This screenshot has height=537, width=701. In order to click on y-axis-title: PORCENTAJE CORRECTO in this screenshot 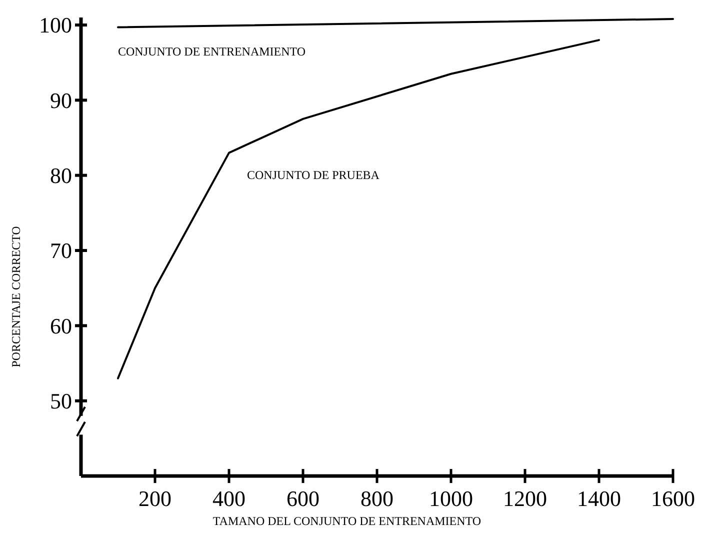, I will do `click(16, 297)`.